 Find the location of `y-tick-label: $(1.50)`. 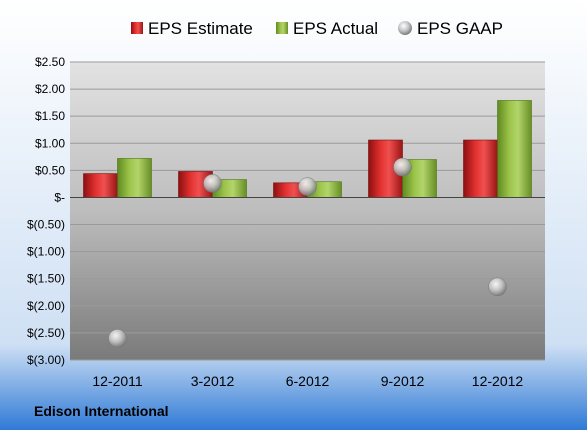

y-tick-label: $(1.50) is located at coordinates (46, 279).